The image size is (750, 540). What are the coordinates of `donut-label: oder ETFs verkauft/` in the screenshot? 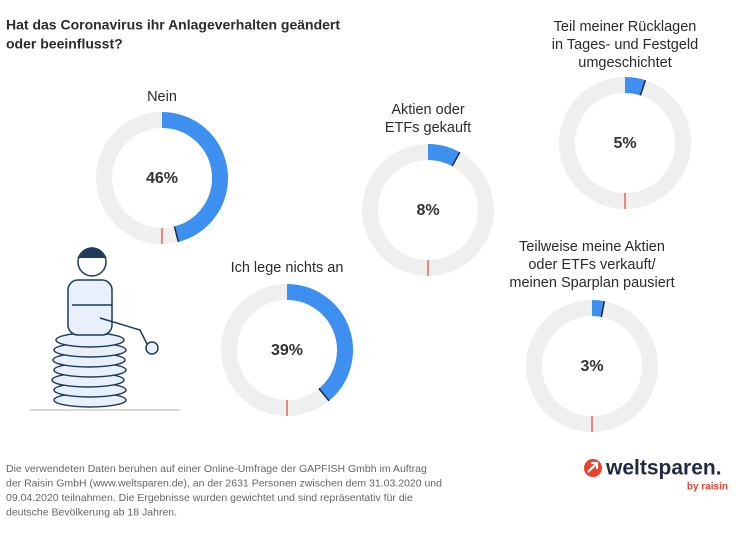 It's located at (592, 265).